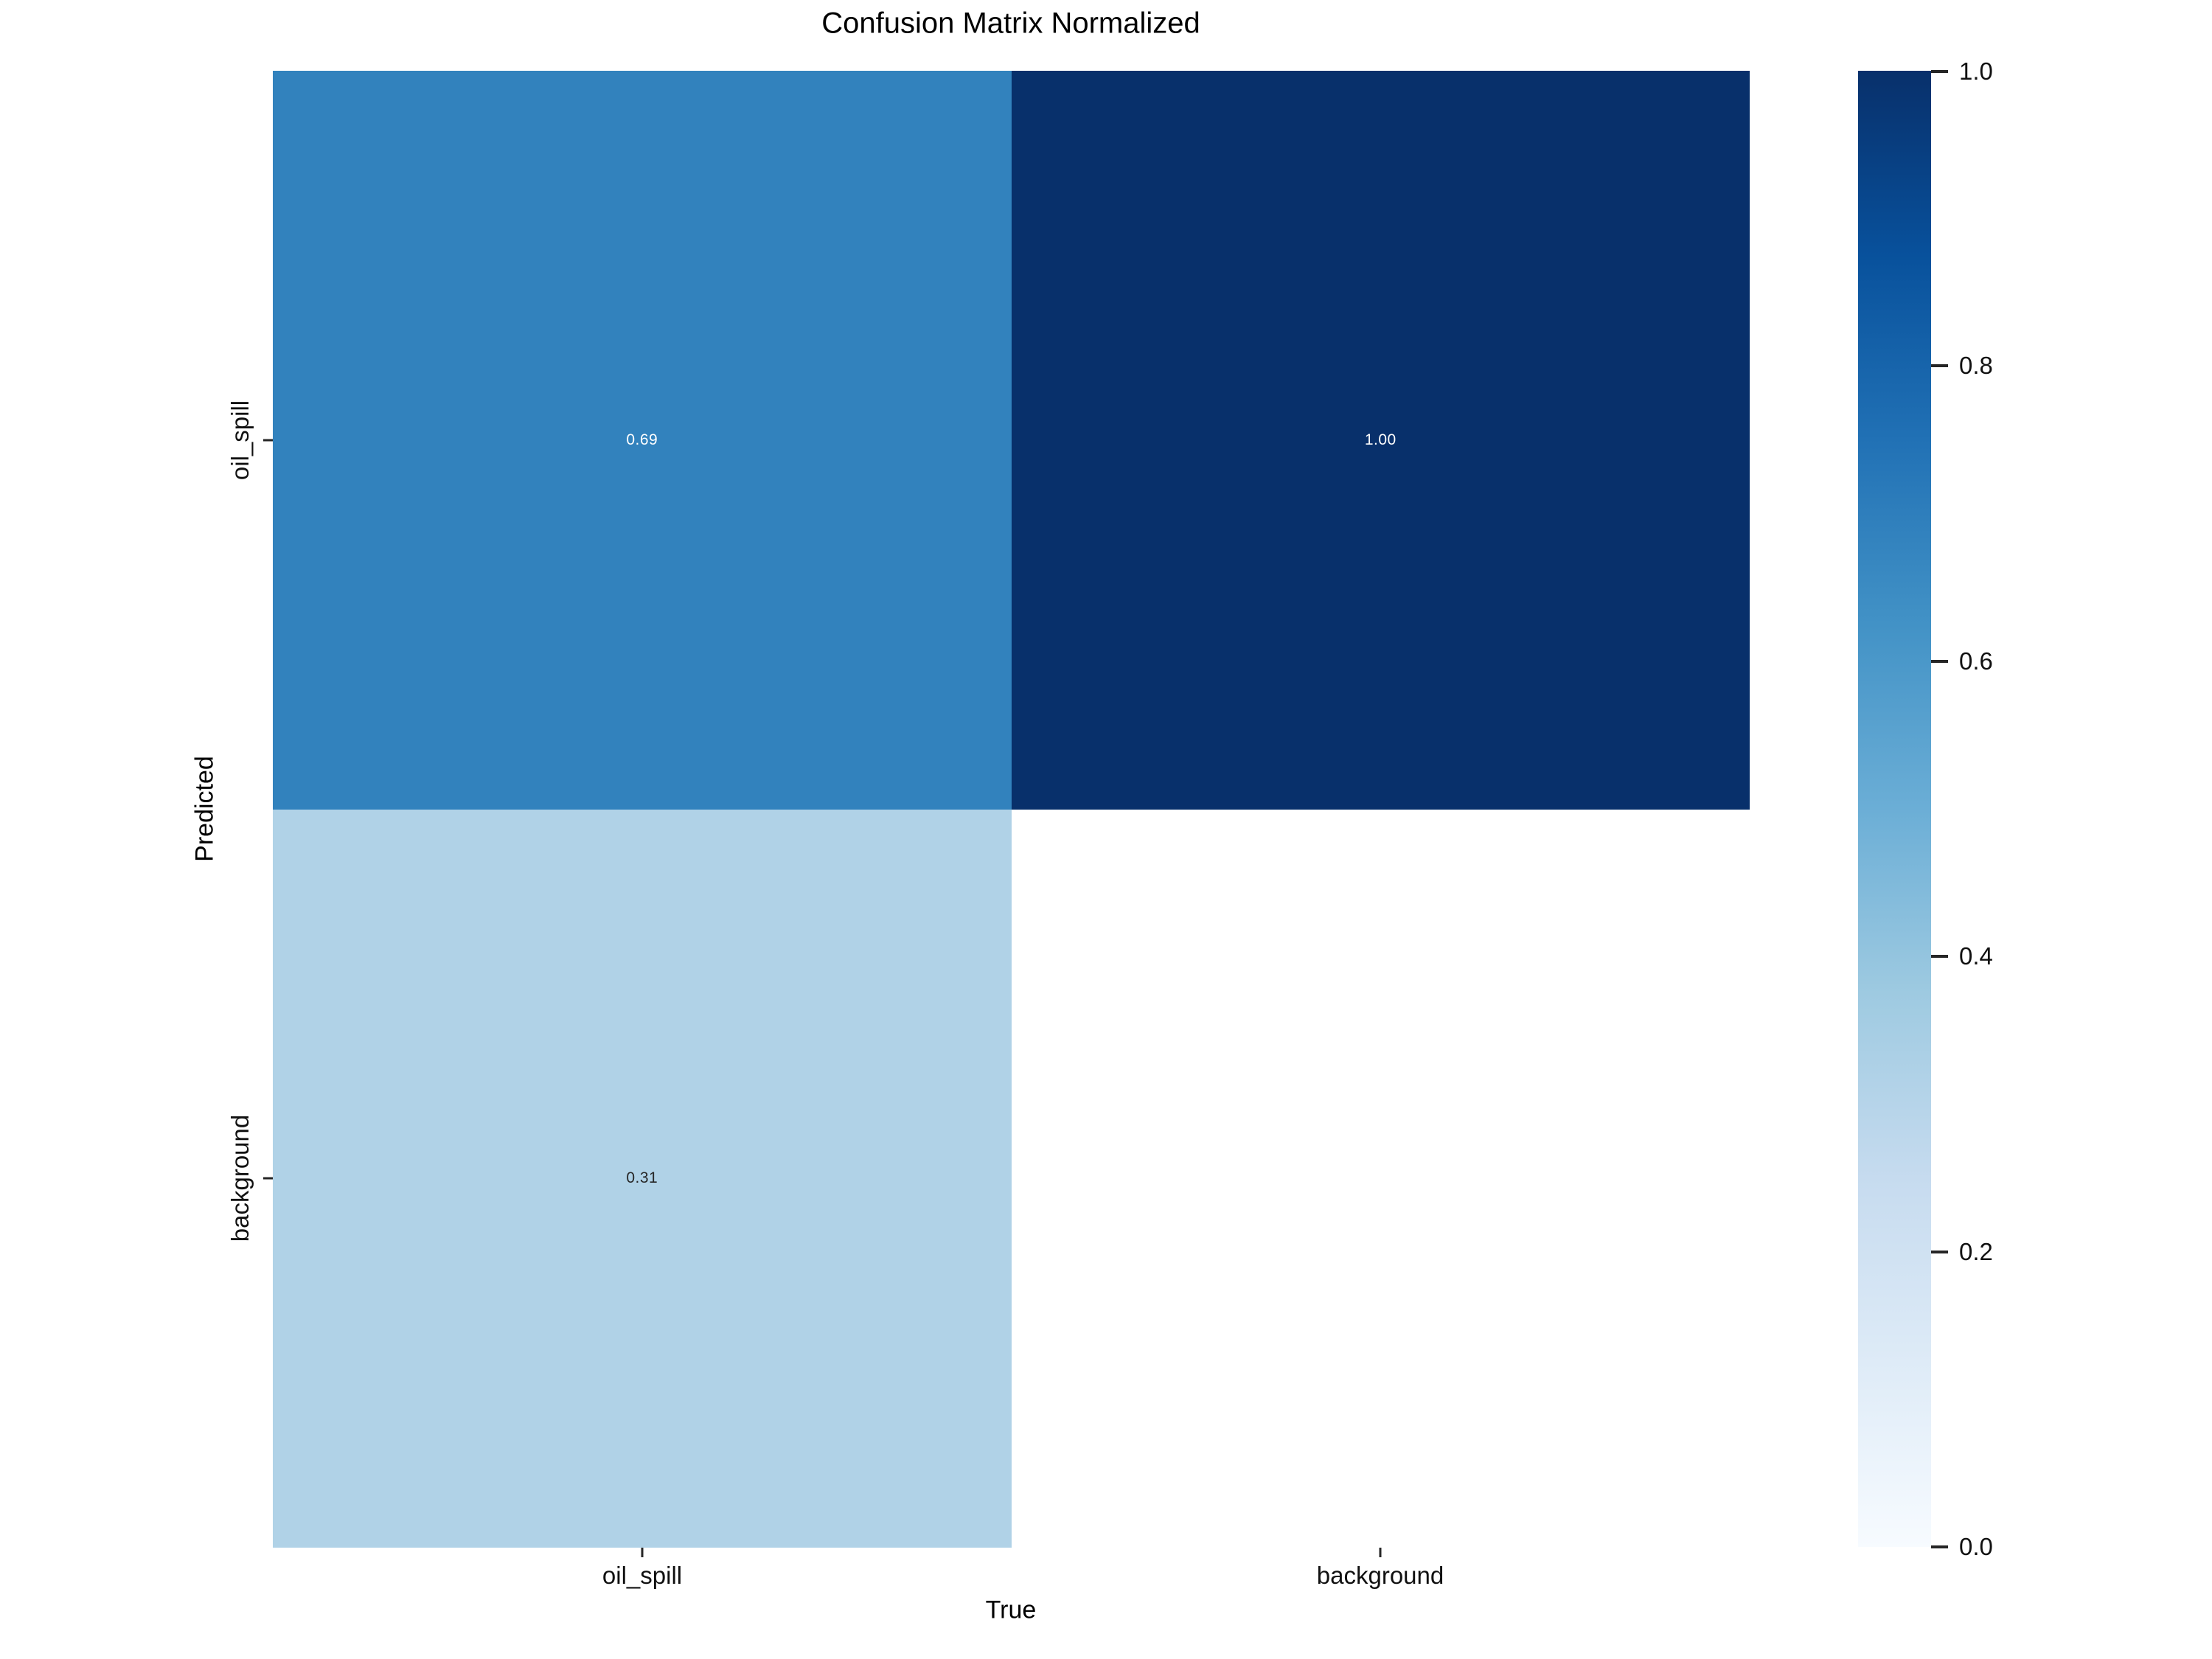  What do you see at coordinates (1380, 1178) in the screenshot?
I see `matrix-cell` at bounding box center [1380, 1178].